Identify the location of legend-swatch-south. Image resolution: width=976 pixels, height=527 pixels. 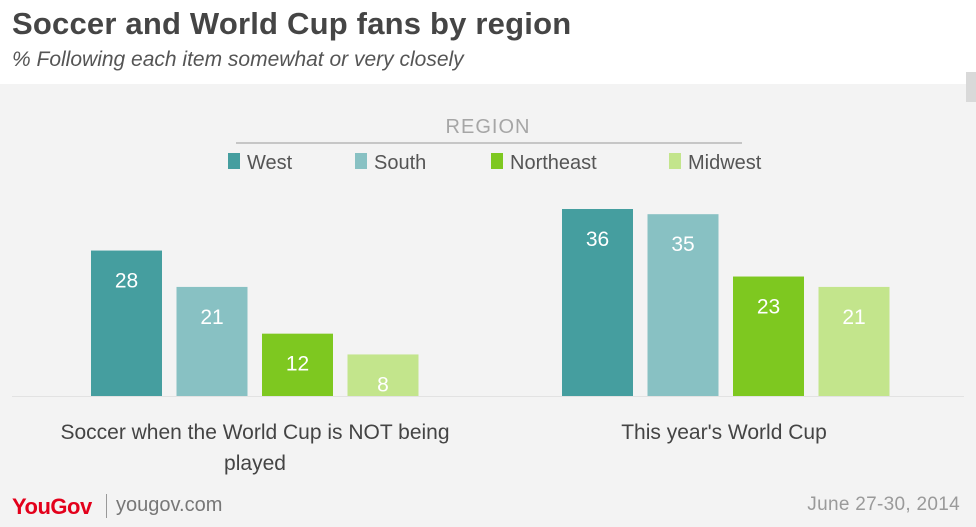
(361, 161).